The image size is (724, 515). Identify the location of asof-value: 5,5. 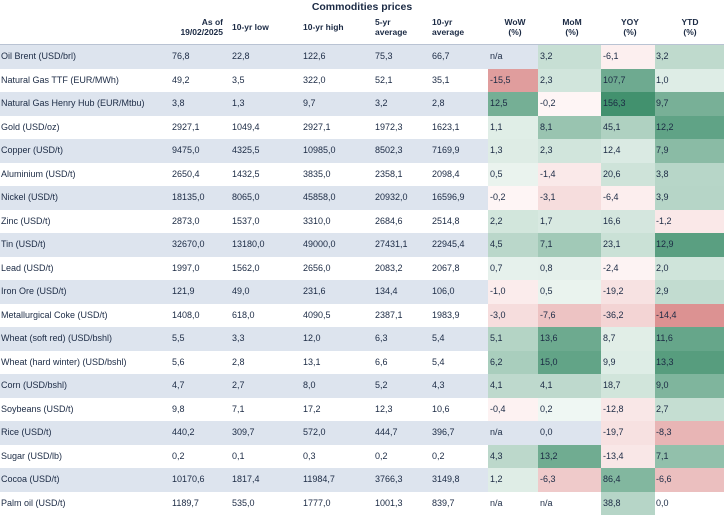
(178, 338).